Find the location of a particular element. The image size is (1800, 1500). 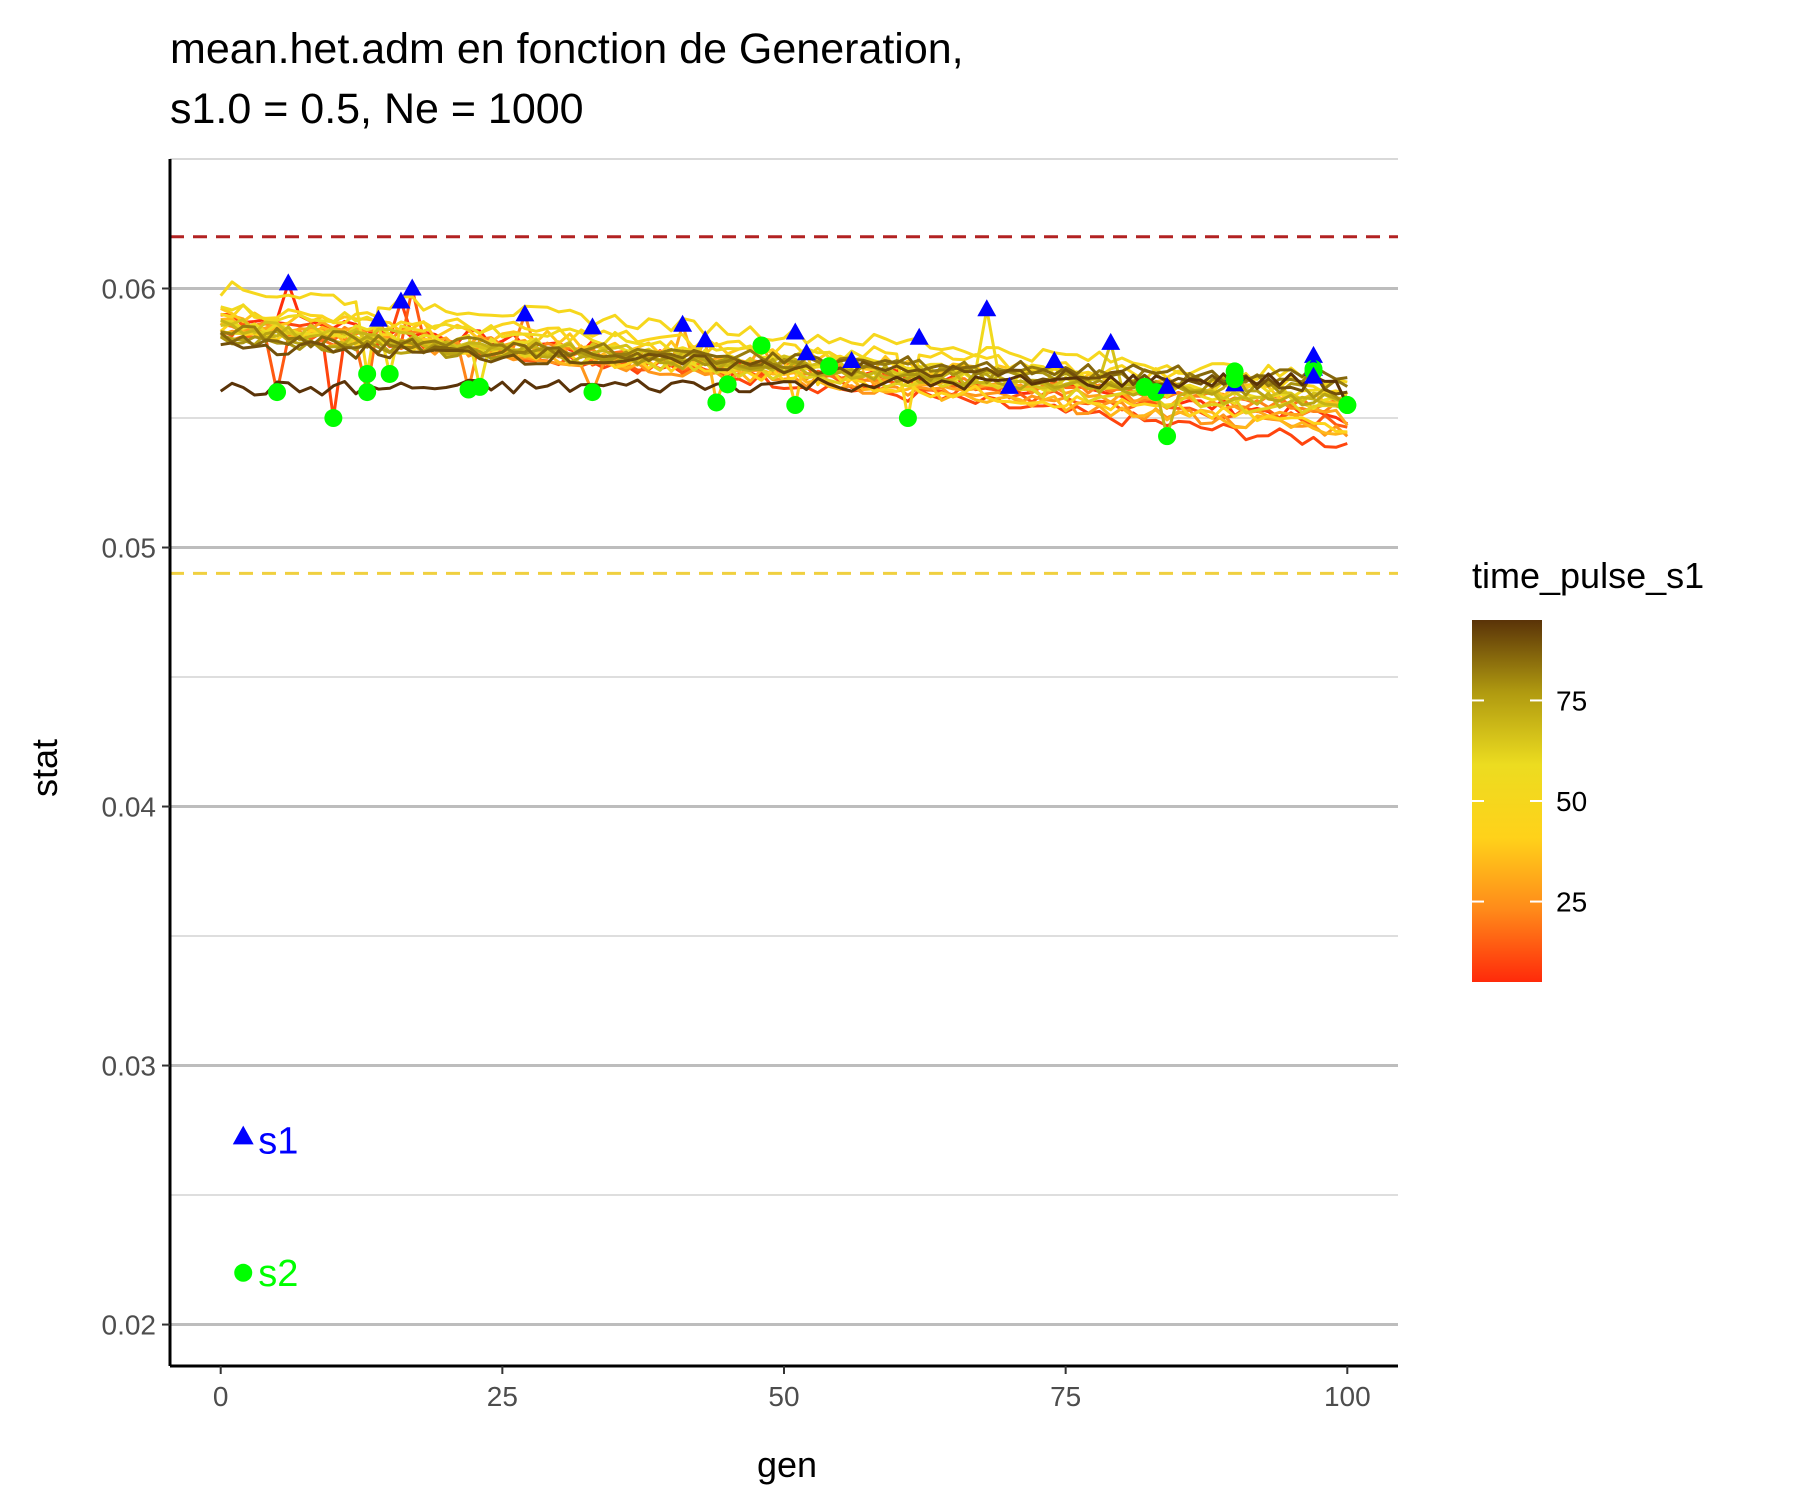

x-tick-label: 100 is located at coordinates (1347, 1396).